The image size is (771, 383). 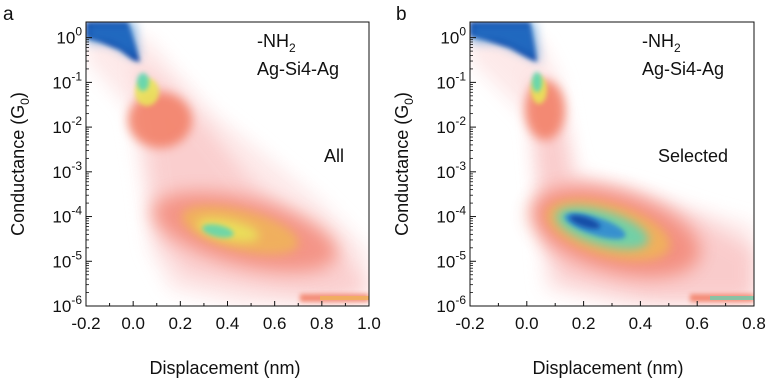 I want to click on y-tick-label-a: 10⁻², so click(x=67, y=125).